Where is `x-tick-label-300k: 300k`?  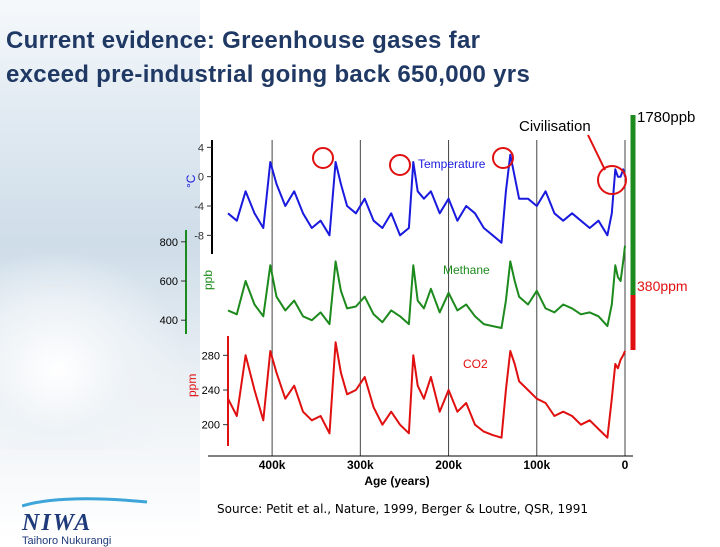 x-tick-label-300k: 300k is located at coordinates (360, 465).